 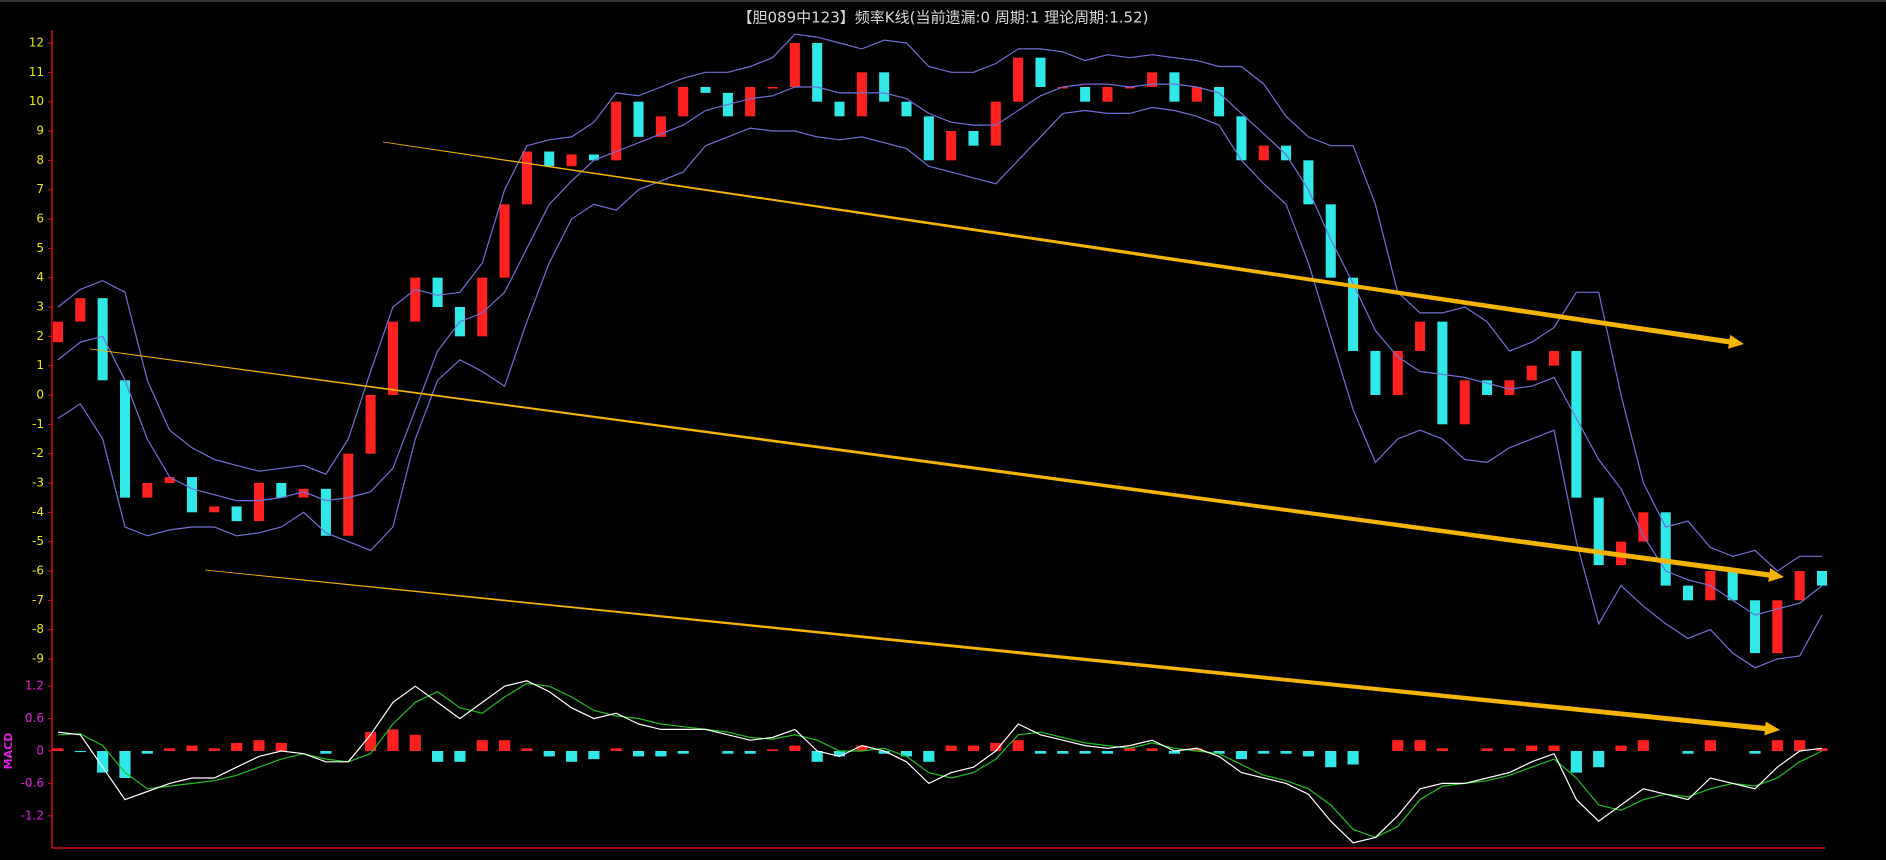 What do you see at coordinates (38, 570) in the screenshot?
I see `y-tick-label: -6` at bounding box center [38, 570].